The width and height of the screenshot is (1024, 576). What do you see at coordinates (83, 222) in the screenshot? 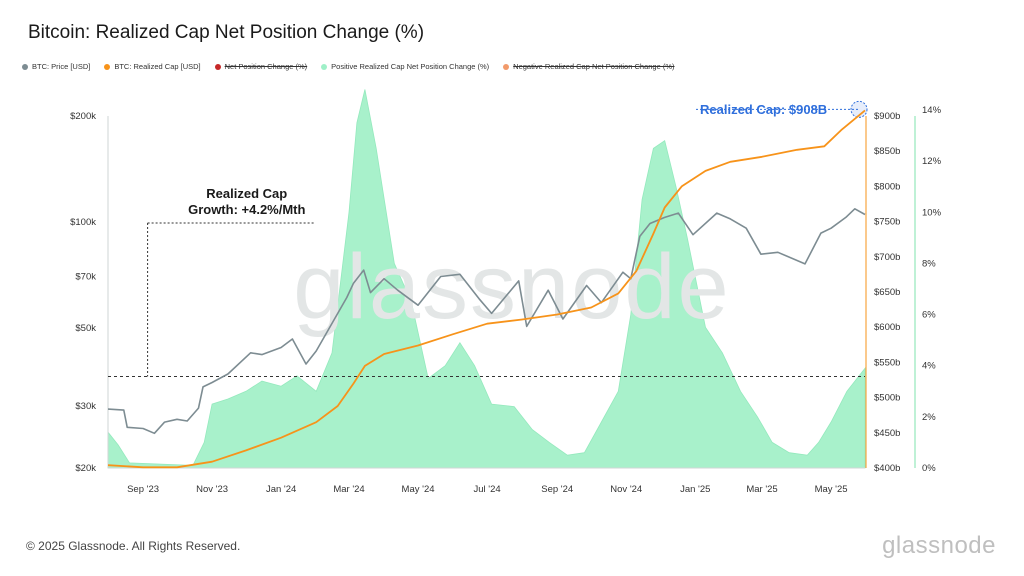
I see `y-left-tick-label: $100k` at bounding box center [83, 222].